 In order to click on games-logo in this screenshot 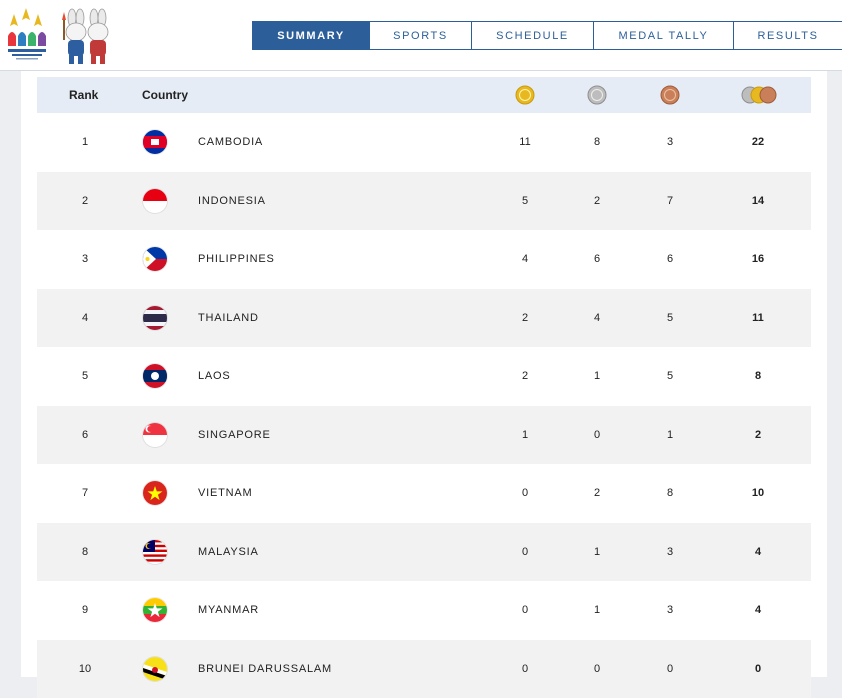, I will do `click(26, 35)`.